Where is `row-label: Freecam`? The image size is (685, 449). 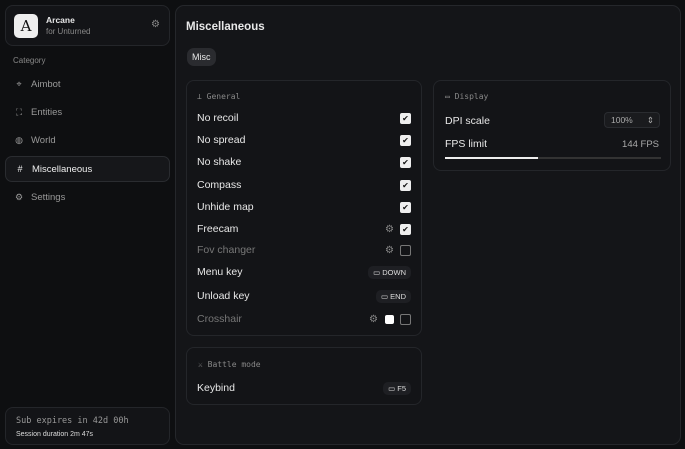
row-label: Freecam is located at coordinates (218, 229).